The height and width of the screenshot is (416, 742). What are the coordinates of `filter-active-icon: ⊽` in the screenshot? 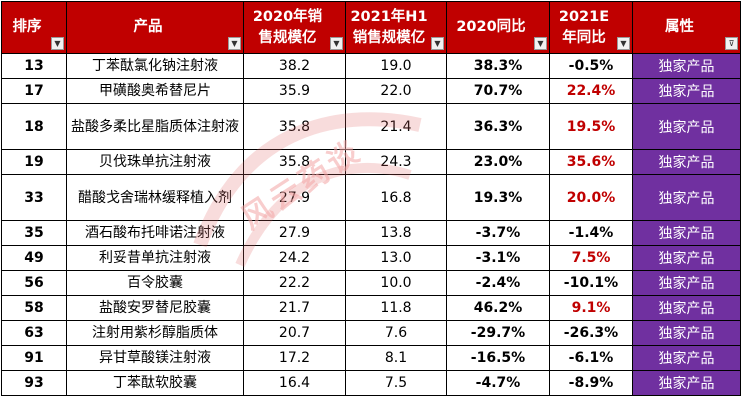 It's located at (731, 43).